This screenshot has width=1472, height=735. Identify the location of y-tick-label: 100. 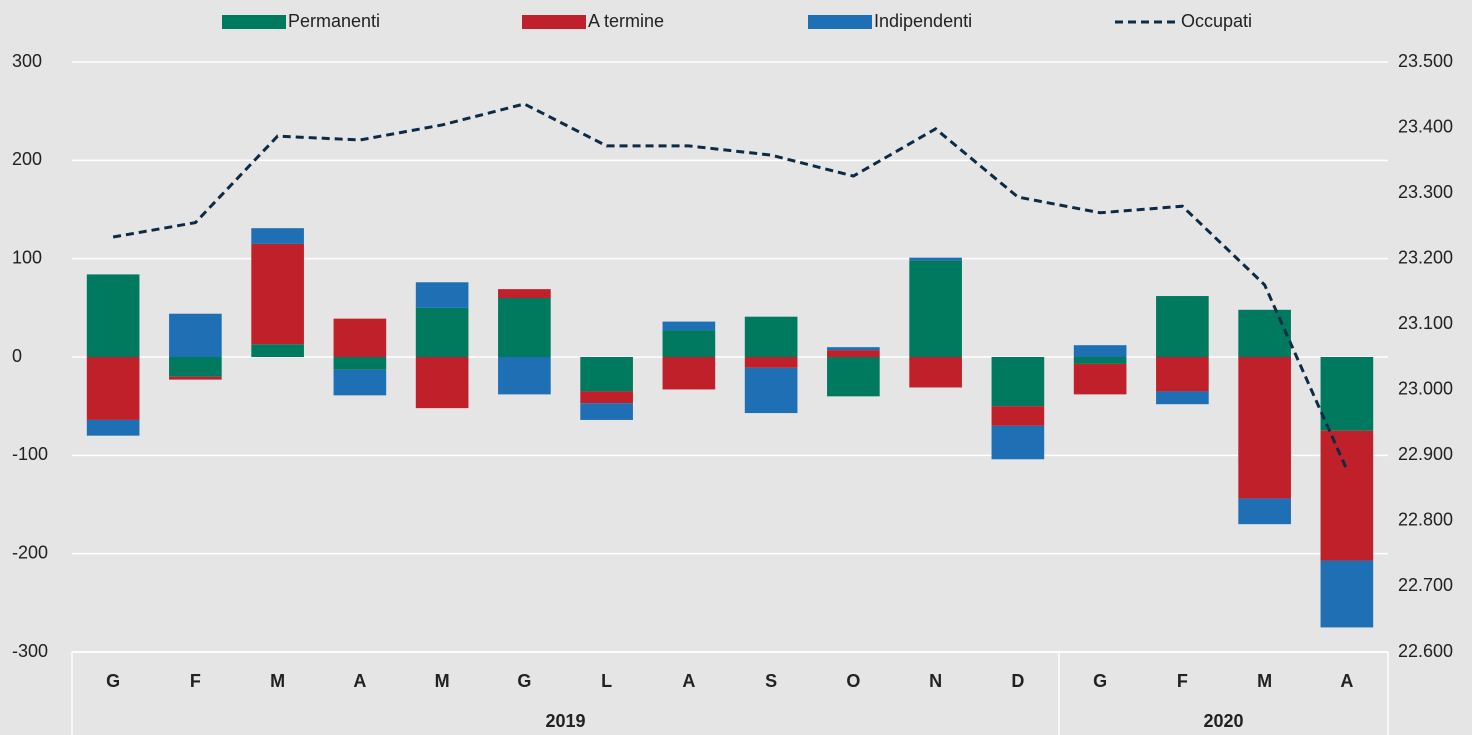
(27, 257).